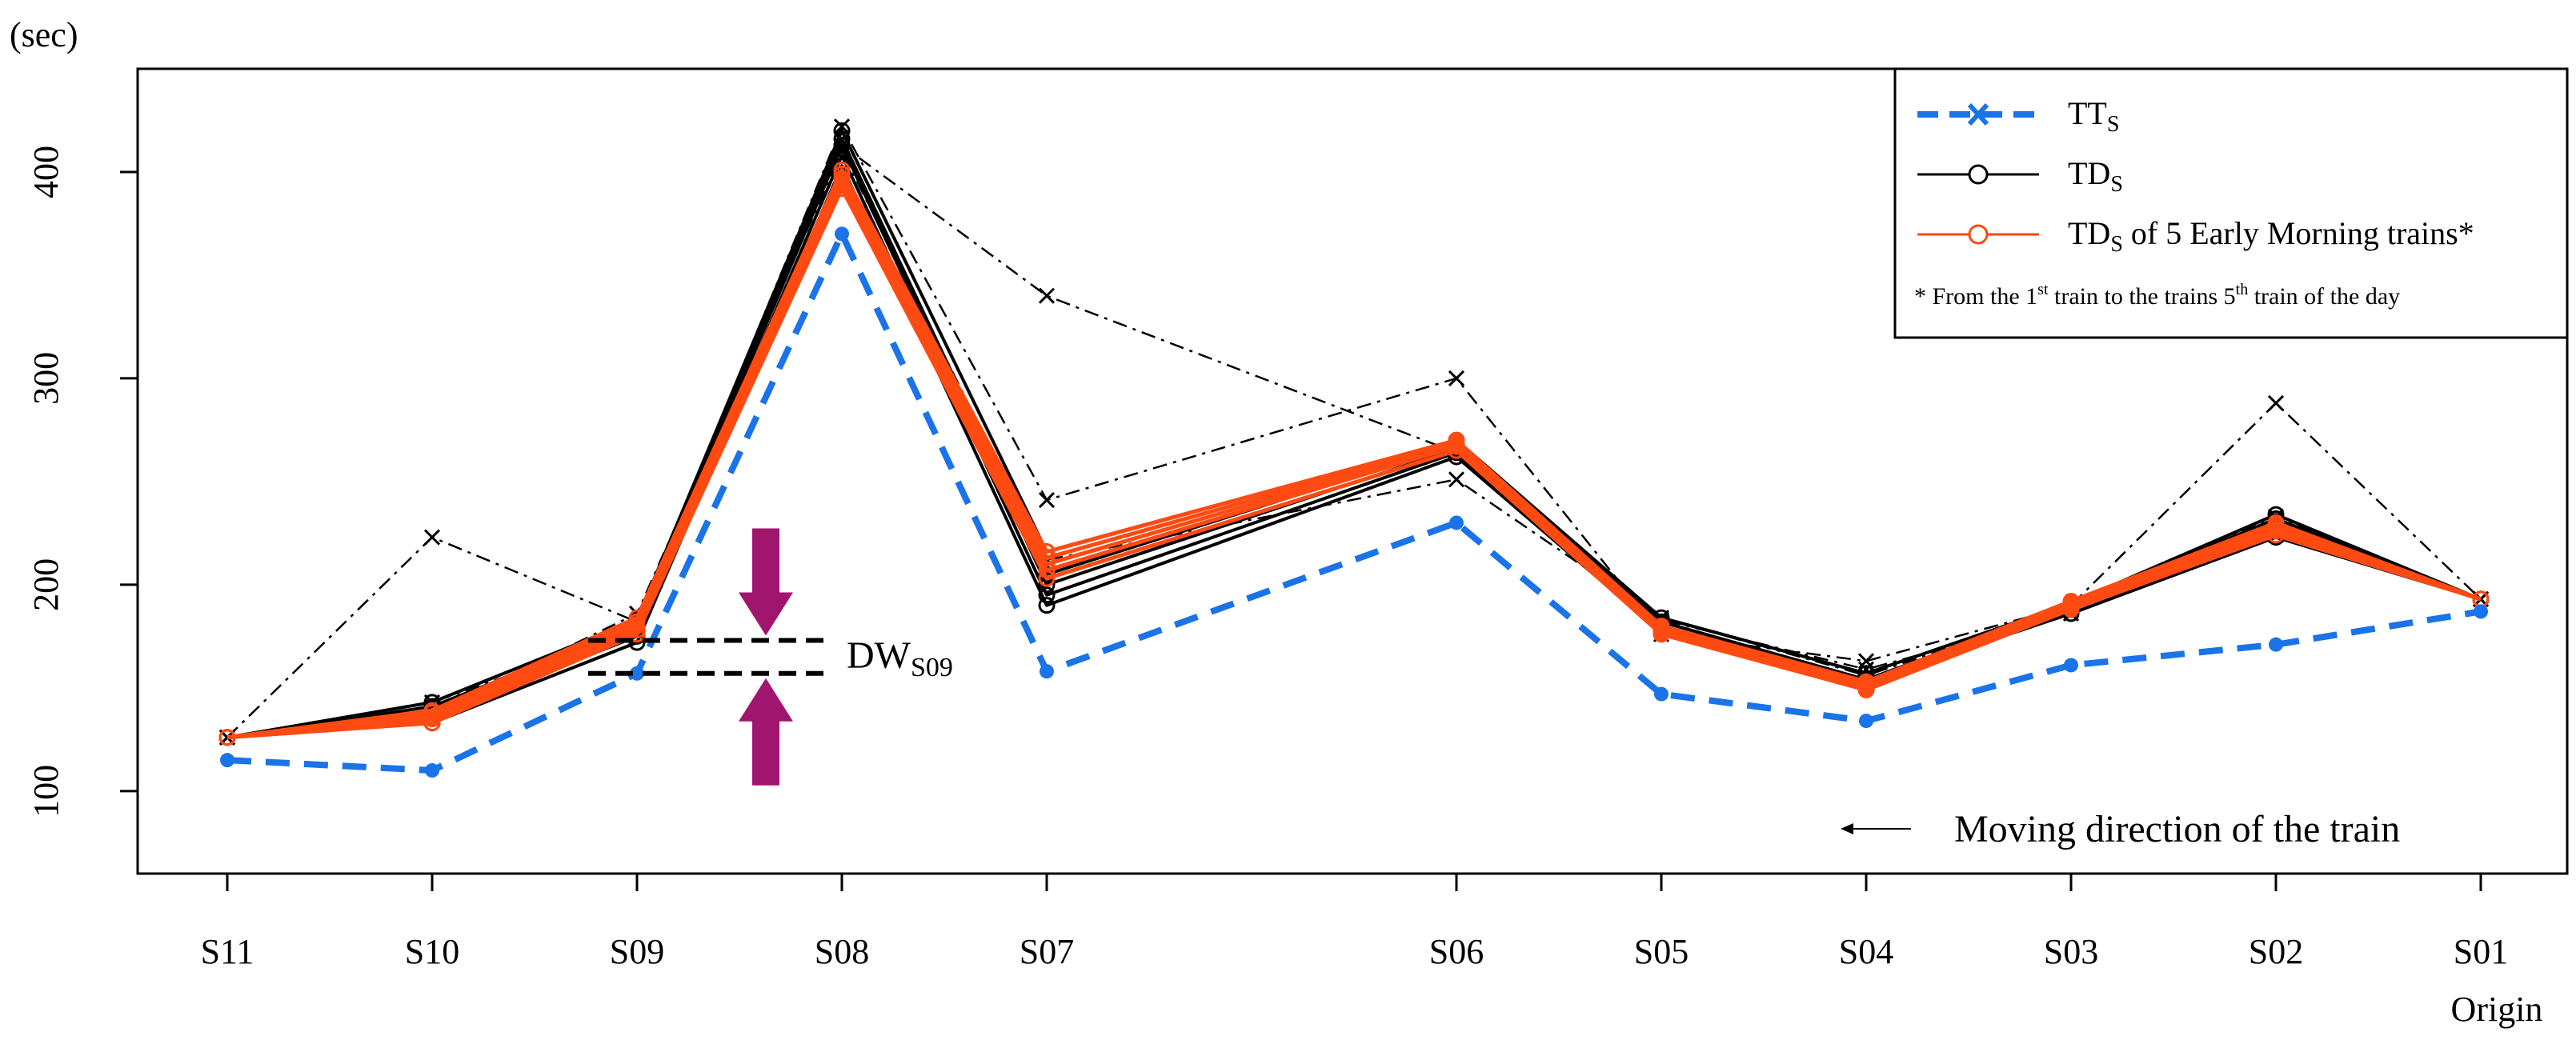  What do you see at coordinates (1975, 296) in the screenshot?
I see `legend-note-part1: * From the 1` at bounding box center [1975, 296].